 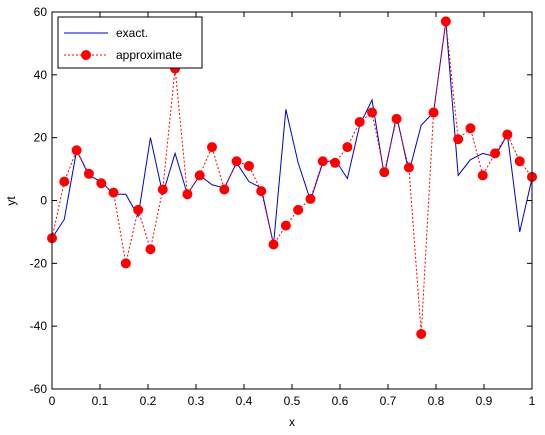 What do you see at coordinates (41, 138) in the screenshot?
I see `y-tick-label: 20` at bounding box center [41, 138].